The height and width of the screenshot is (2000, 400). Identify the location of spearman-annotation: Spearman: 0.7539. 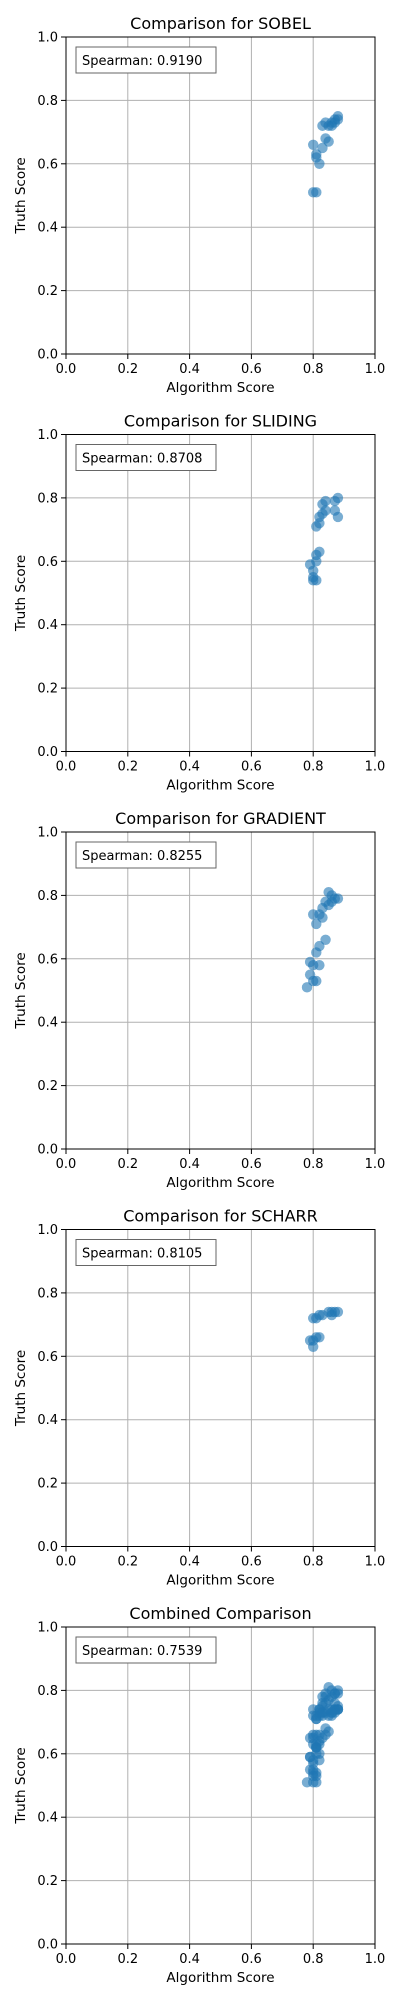
(146, 1650).